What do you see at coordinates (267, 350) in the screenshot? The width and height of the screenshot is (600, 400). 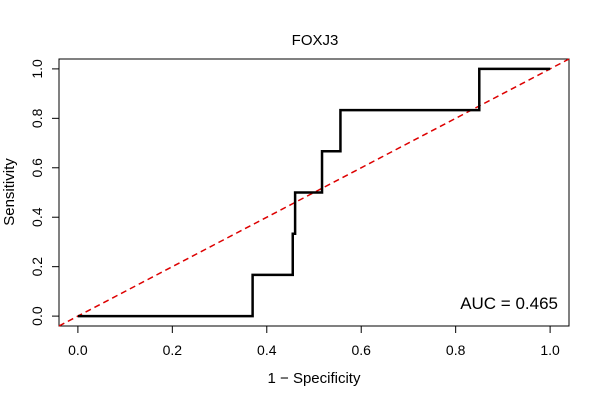 I see `x-tick-label: 0.4` at bounding box center [267, 350].